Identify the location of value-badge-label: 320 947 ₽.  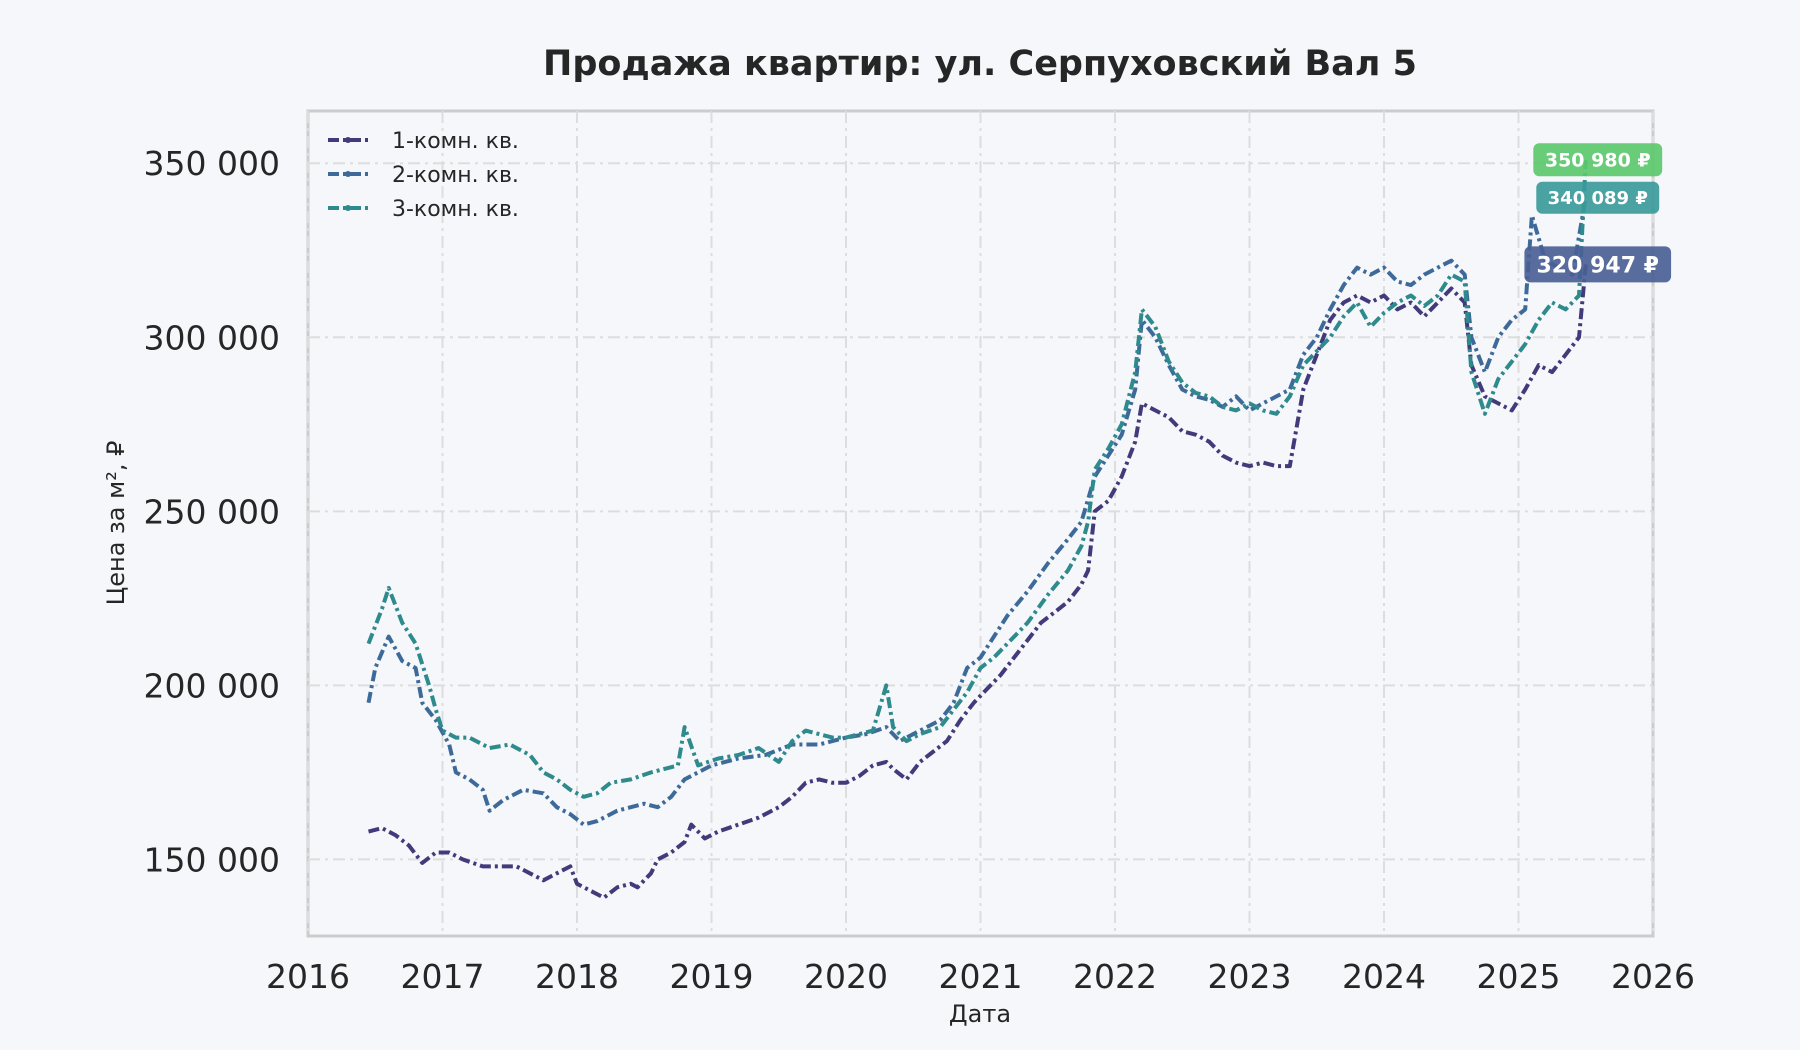
(1598, 265).